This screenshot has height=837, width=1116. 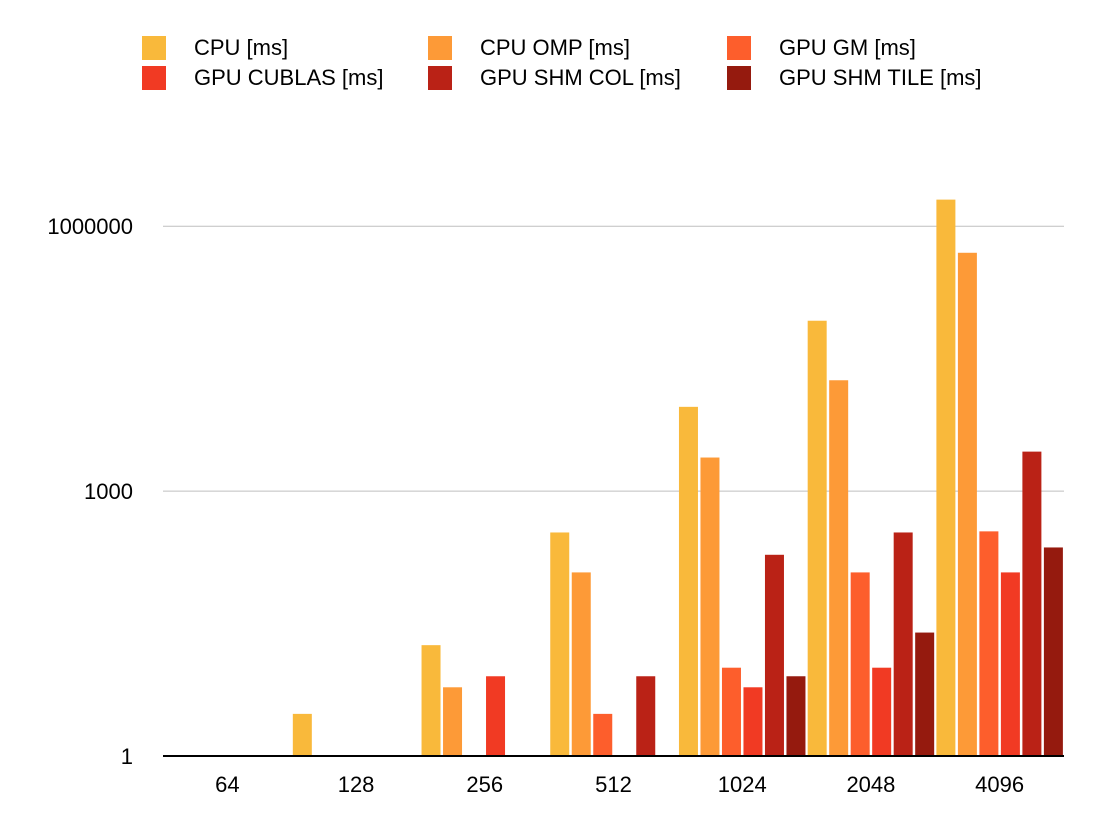 I want to click on x-tick-label: 2048, so click(x=870, y=784).